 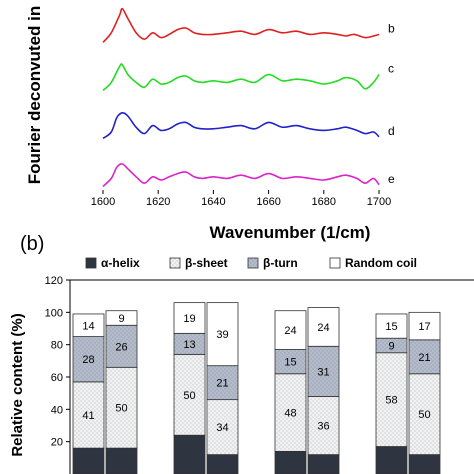 What do you see at coordinates (189, 454) in the screenshot?
I see `bar-3-helix-segment` at bounding box center [189, 454].